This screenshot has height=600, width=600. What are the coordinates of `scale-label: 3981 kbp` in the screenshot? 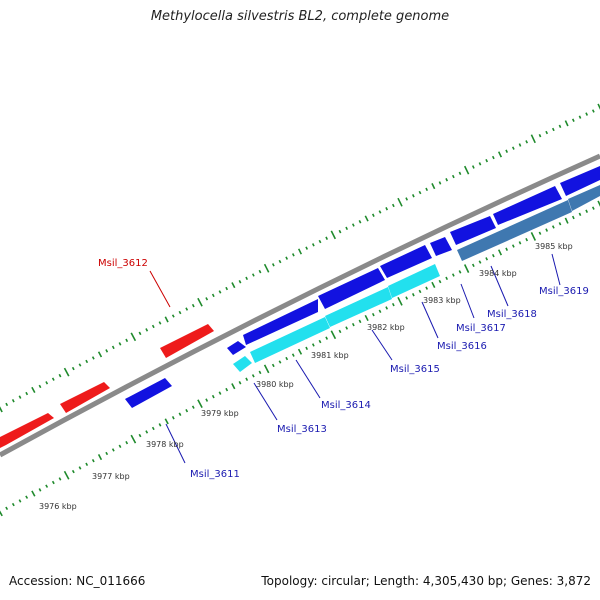 It's located at (330, 355).